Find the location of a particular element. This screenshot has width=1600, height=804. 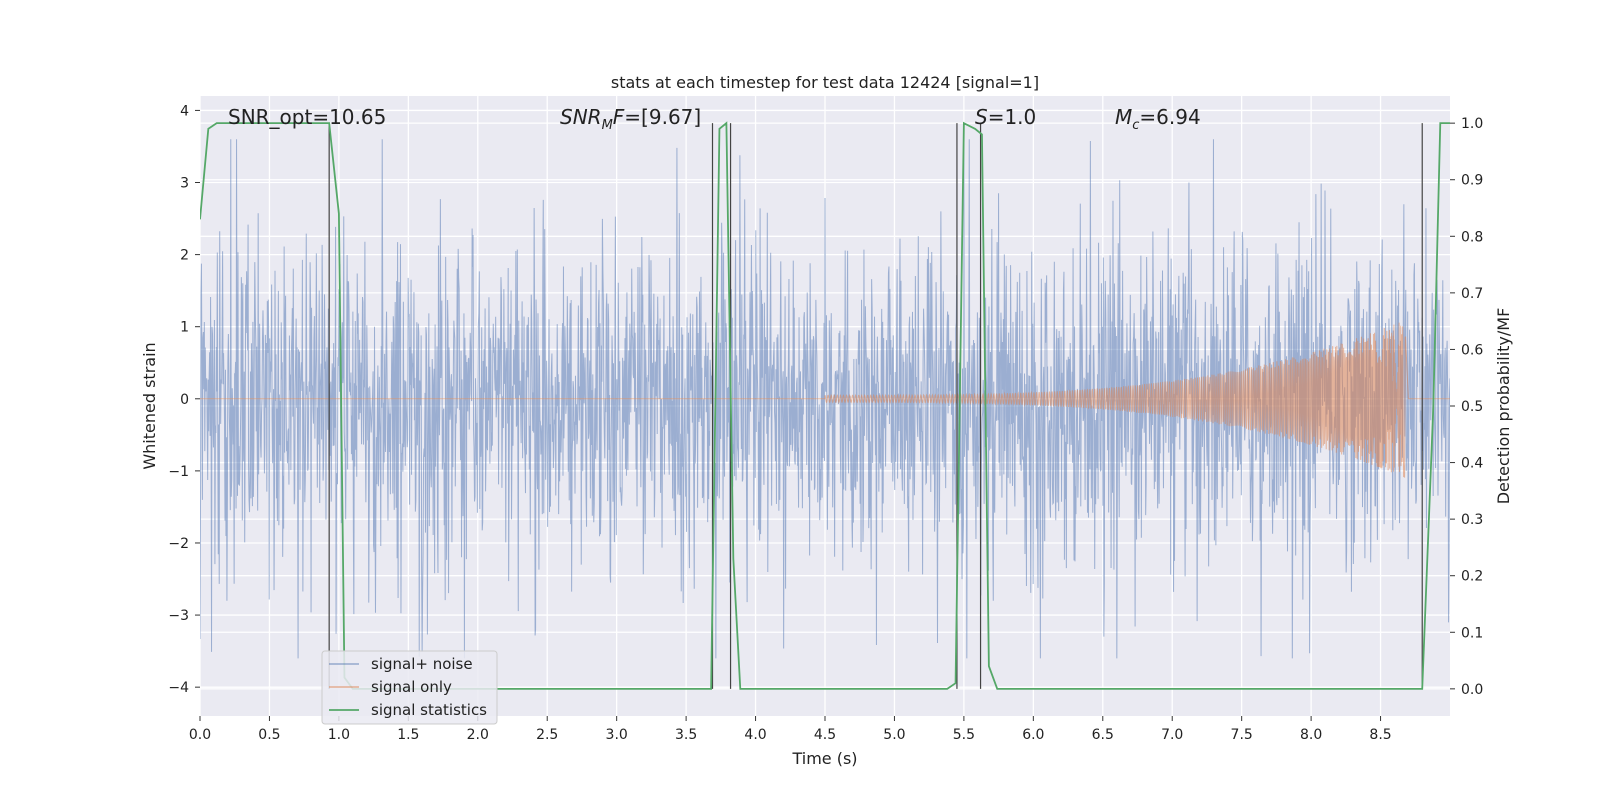

x-tick-label-15: 7.5 is located at coordinates (1242, 735).